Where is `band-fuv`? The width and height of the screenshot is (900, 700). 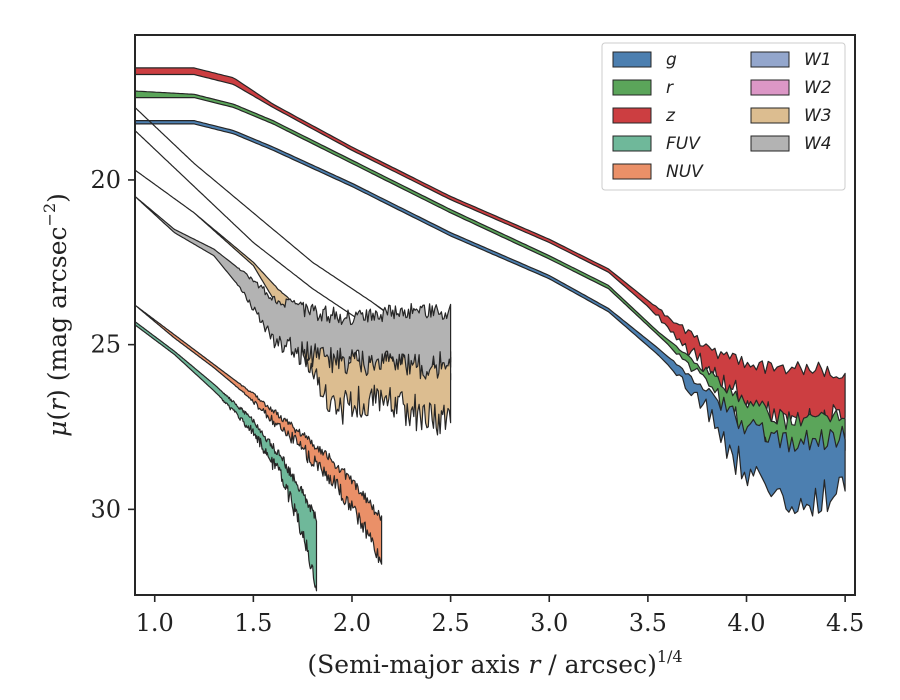 band-fuv is located at coordinates (226, 456).